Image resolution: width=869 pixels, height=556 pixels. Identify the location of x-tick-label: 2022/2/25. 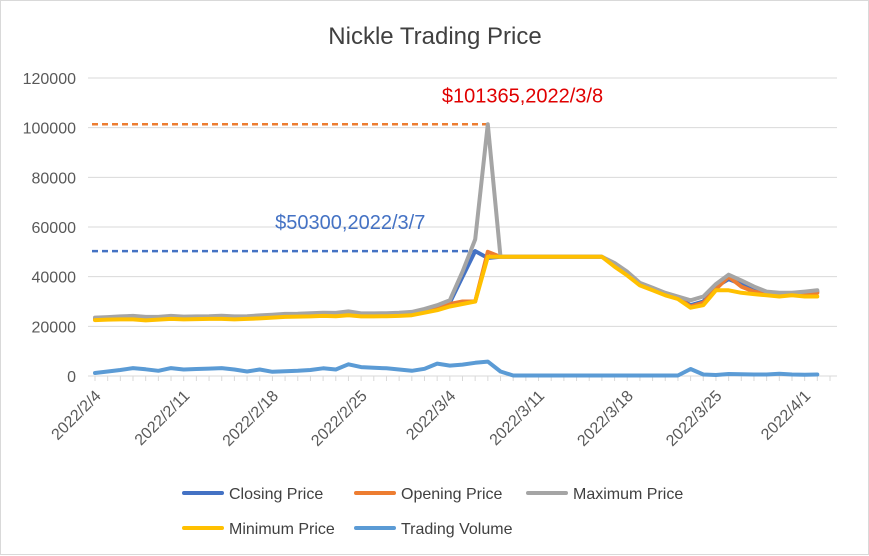
(339, 419).